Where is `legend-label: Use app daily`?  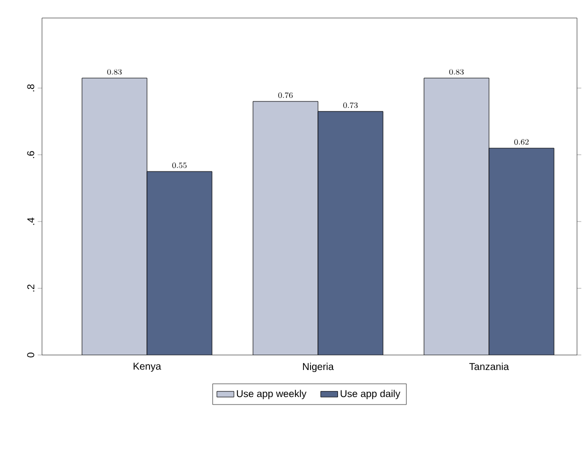
legend-label: Use app daily is located at coordinates (370, 395).